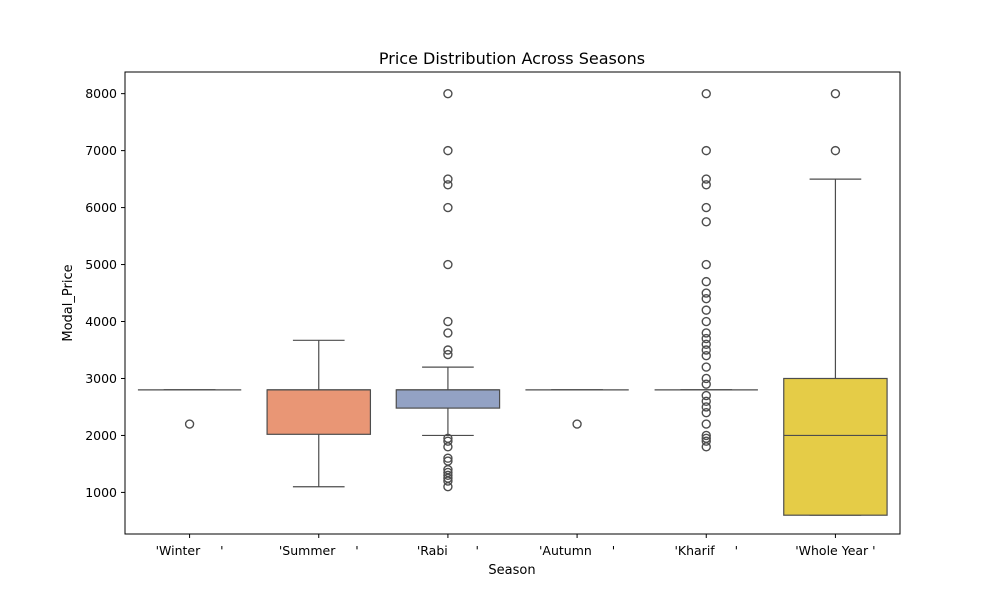  I want to click on y-tick-label: 5000, so click(101, 264).